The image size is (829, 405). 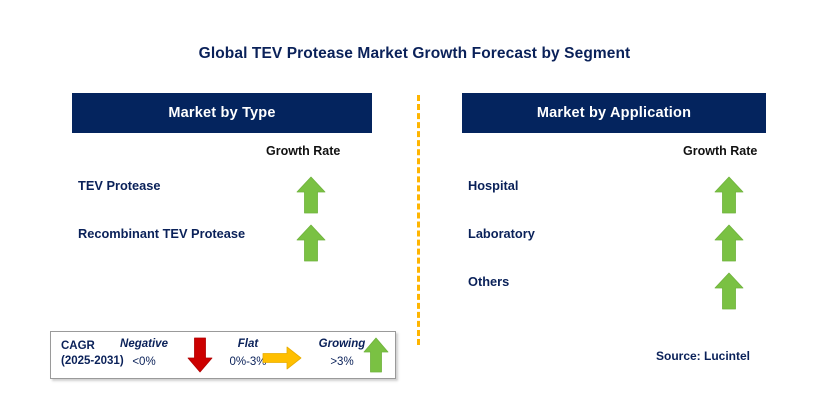 I want to click on segment-row-tev-protease: TEV Protease, so click(x=208, y=199).